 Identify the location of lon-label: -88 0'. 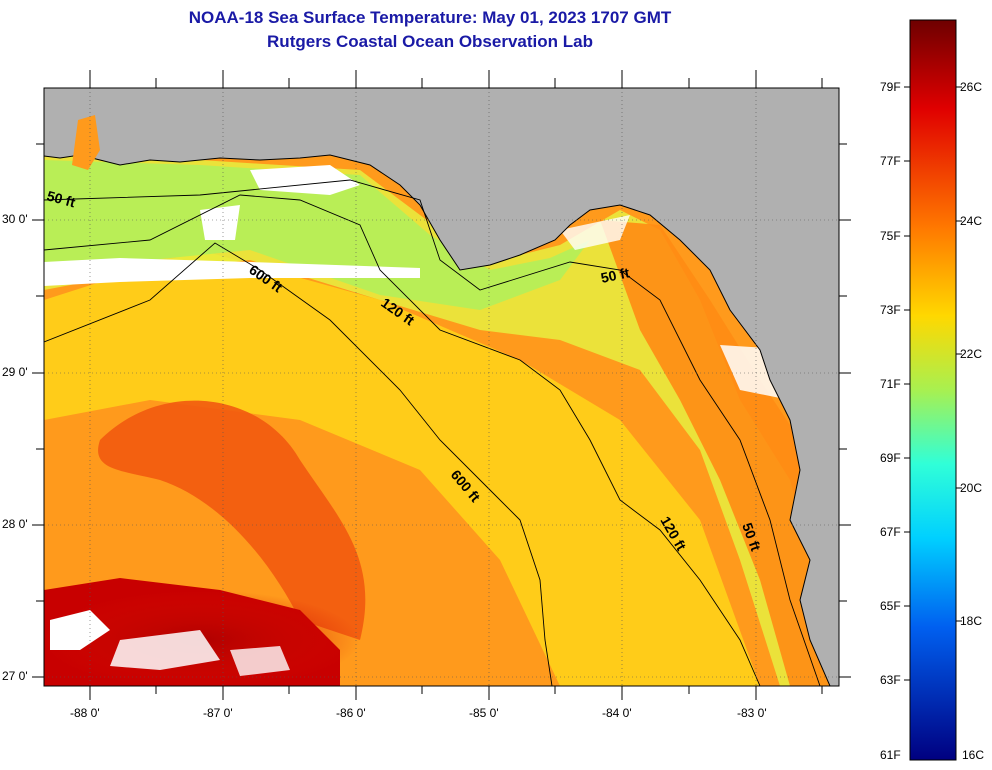
(85, 713).